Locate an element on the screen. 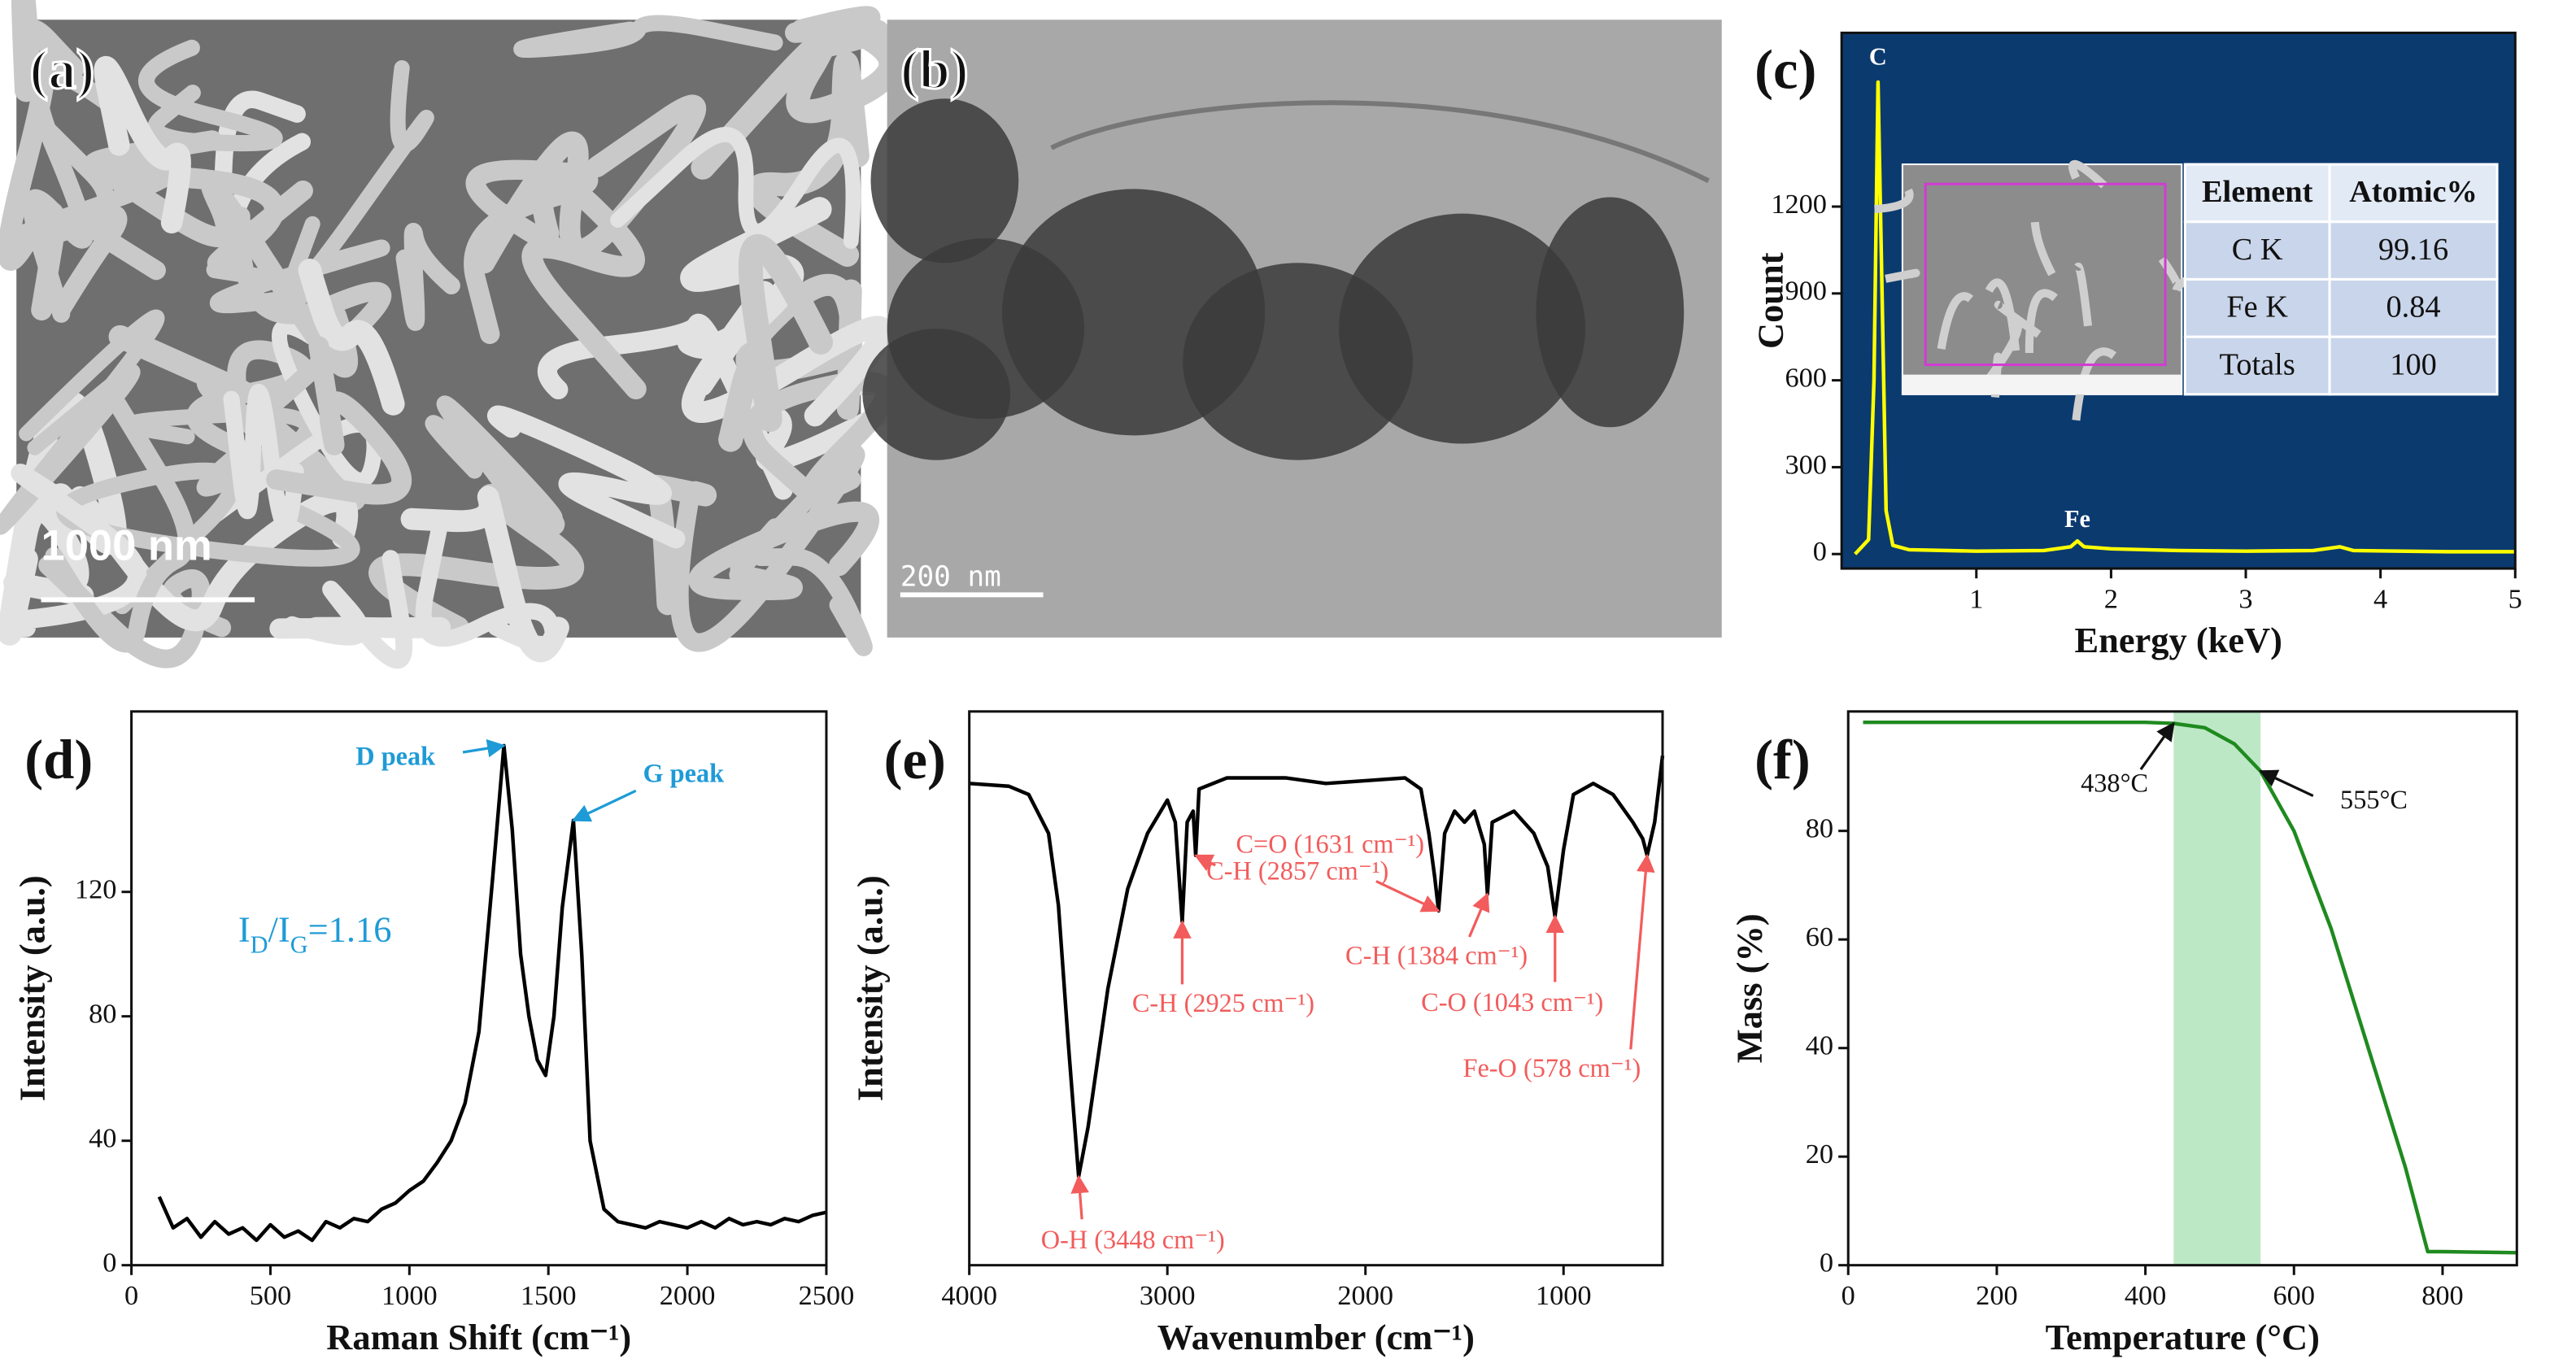 The image size is (2576, 1372). y-tick-label: 300 is located at coordinates (1805, 464).